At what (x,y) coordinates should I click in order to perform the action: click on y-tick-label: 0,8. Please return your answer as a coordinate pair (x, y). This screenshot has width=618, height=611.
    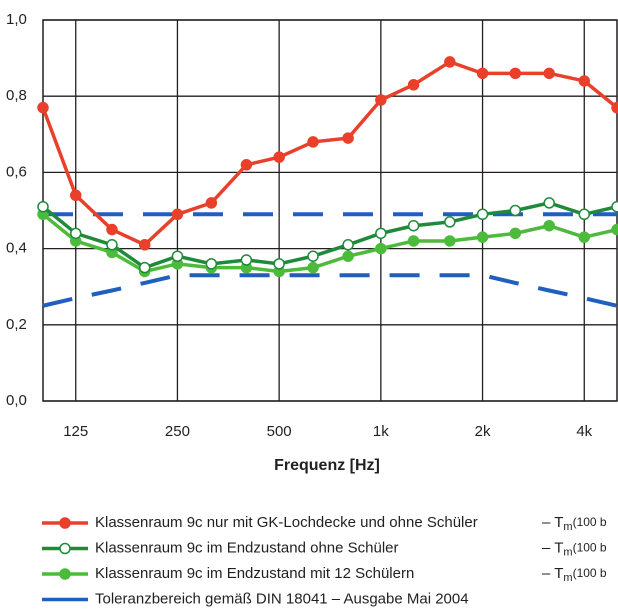
    Looking at the image, I should click on (16, 95).